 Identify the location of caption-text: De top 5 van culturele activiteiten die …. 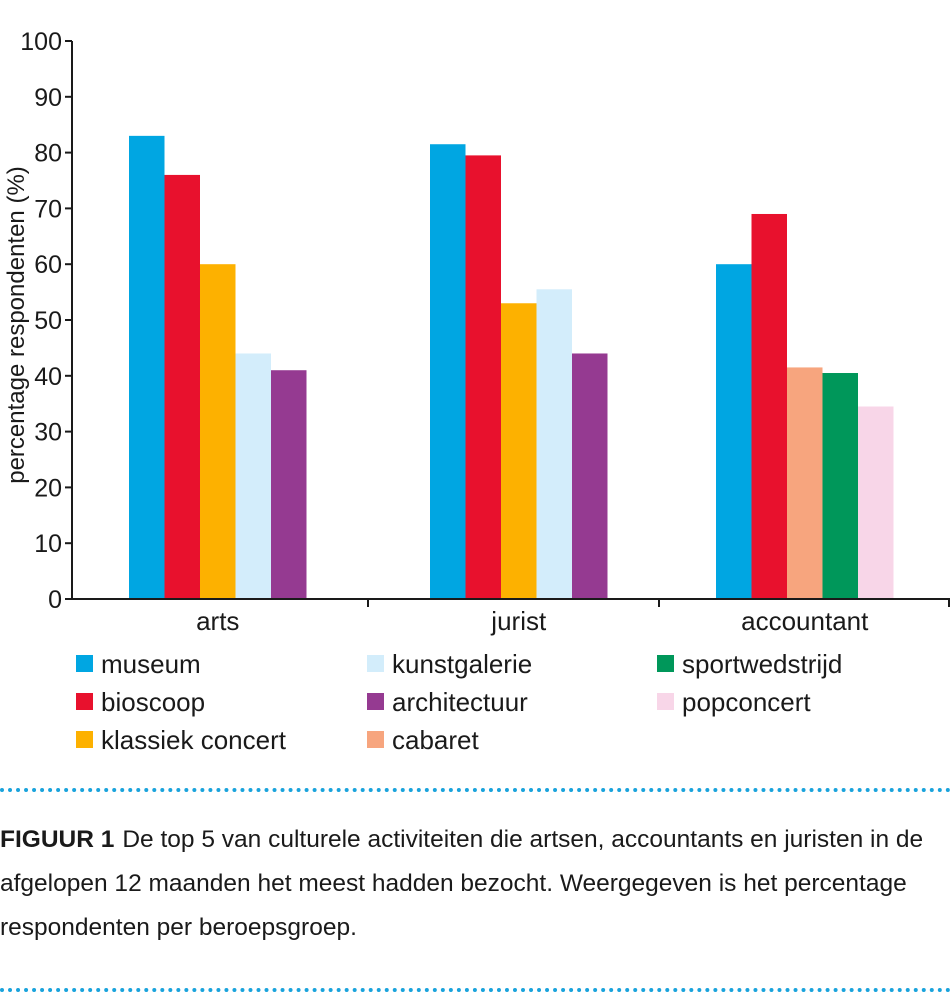
(462, 883).